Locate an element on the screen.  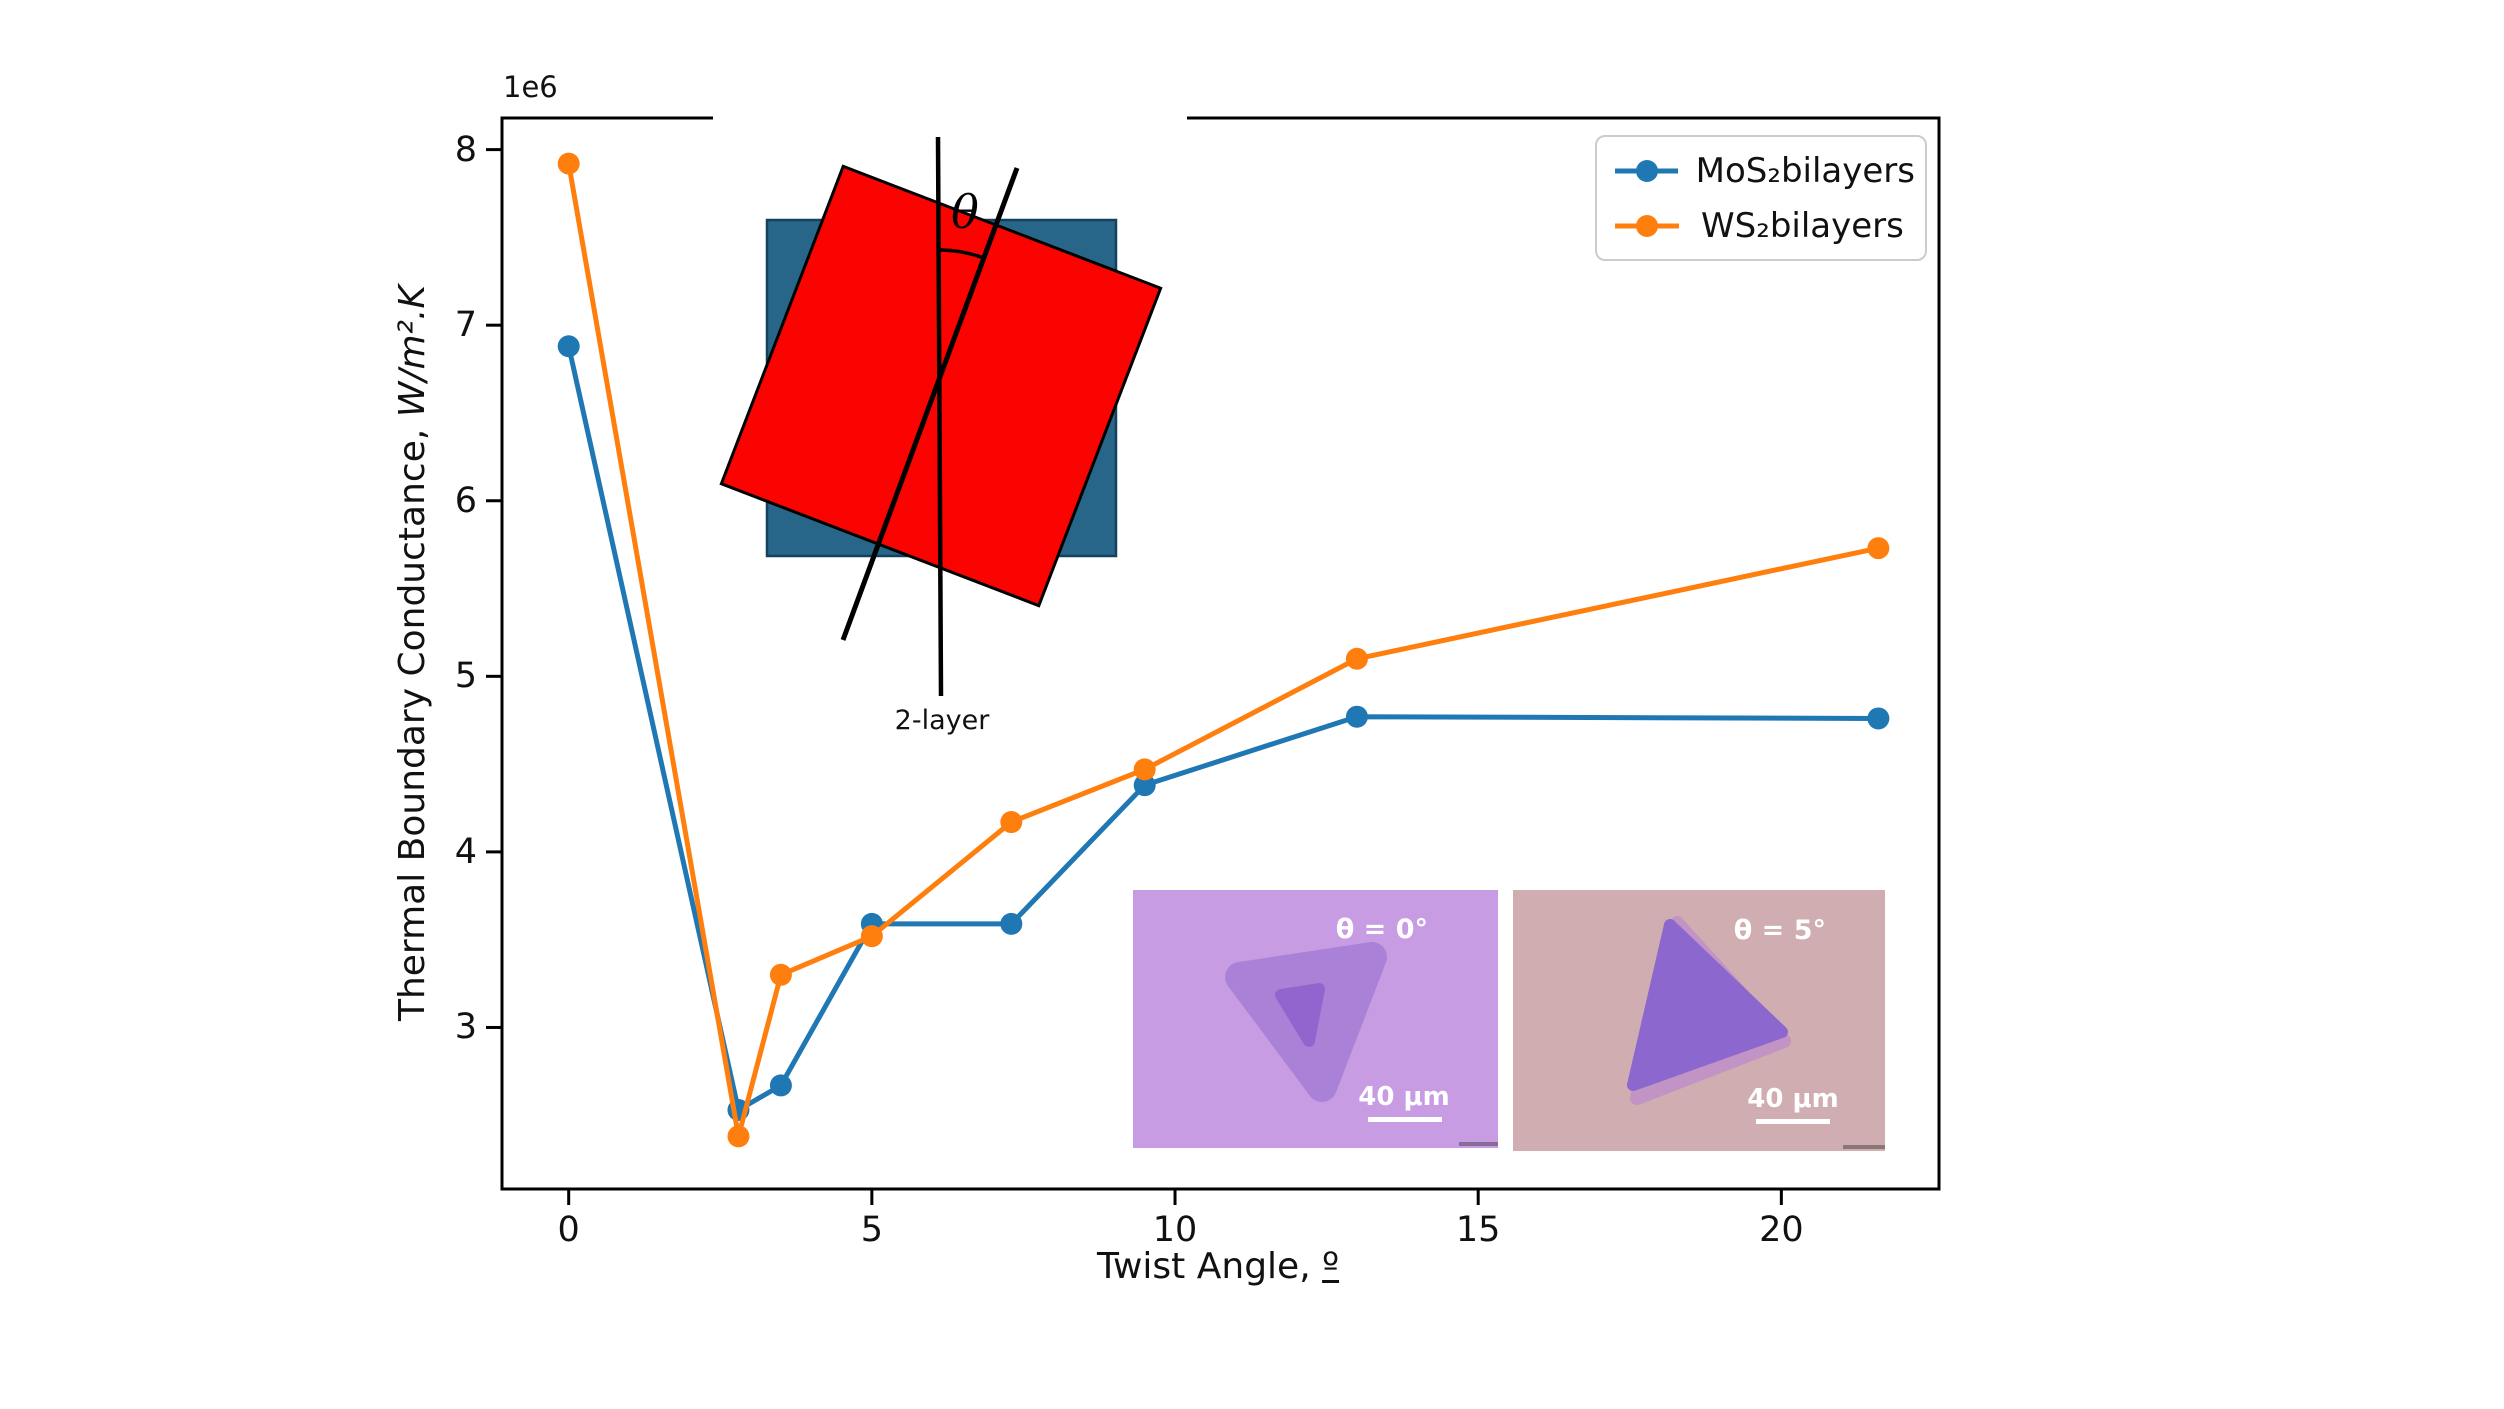
y-axis-label: Thermal Boundary Conductance, W/m².K is located at coordinates (413, 653).